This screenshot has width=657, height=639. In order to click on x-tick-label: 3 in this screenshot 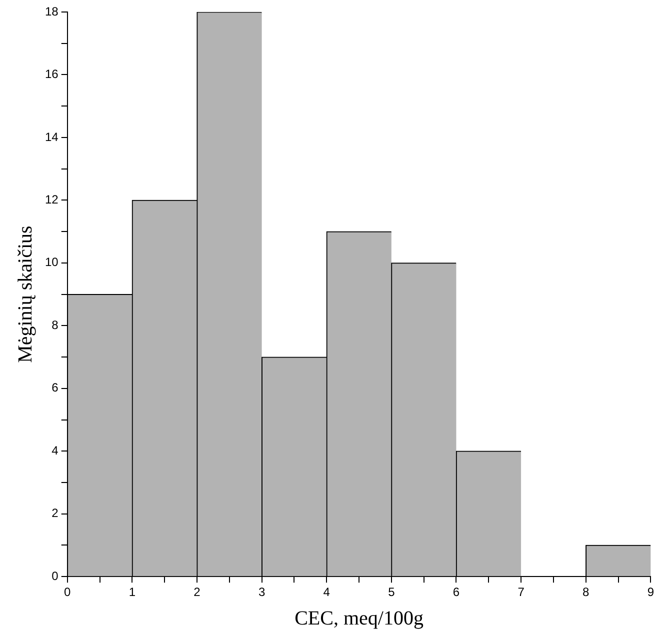, I will do `click(262, 592)`.